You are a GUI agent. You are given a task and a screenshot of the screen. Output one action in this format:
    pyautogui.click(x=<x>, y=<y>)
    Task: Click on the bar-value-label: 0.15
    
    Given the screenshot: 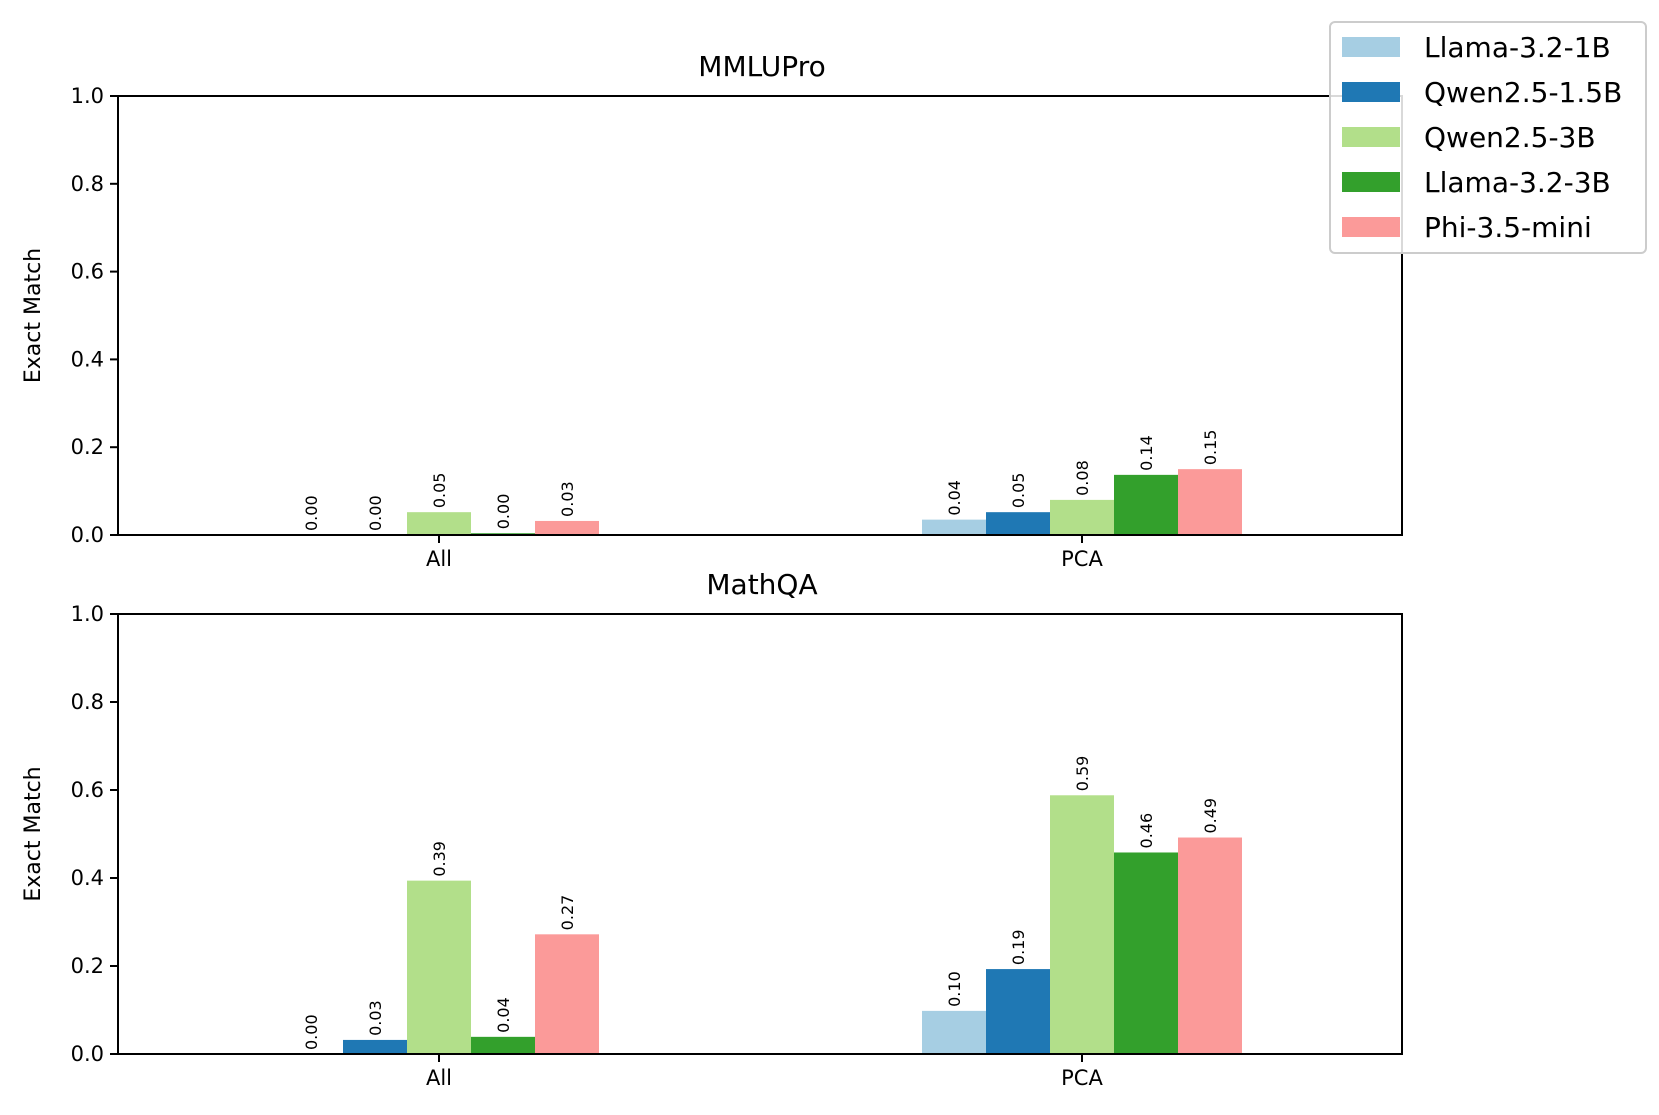 What is the action you would take?
    pyautogui.click(x=1210, y=448)
    